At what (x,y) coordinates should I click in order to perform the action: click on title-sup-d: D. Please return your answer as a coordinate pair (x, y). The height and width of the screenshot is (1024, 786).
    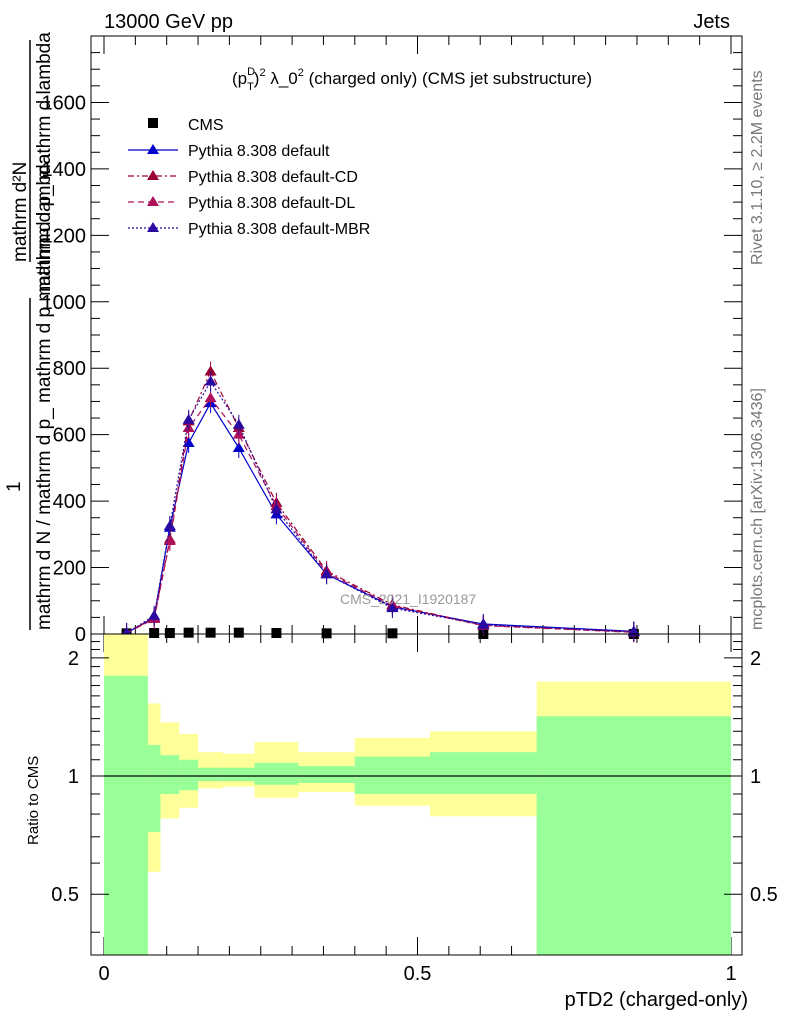
    Looking at the image, I should click on (251, 72).